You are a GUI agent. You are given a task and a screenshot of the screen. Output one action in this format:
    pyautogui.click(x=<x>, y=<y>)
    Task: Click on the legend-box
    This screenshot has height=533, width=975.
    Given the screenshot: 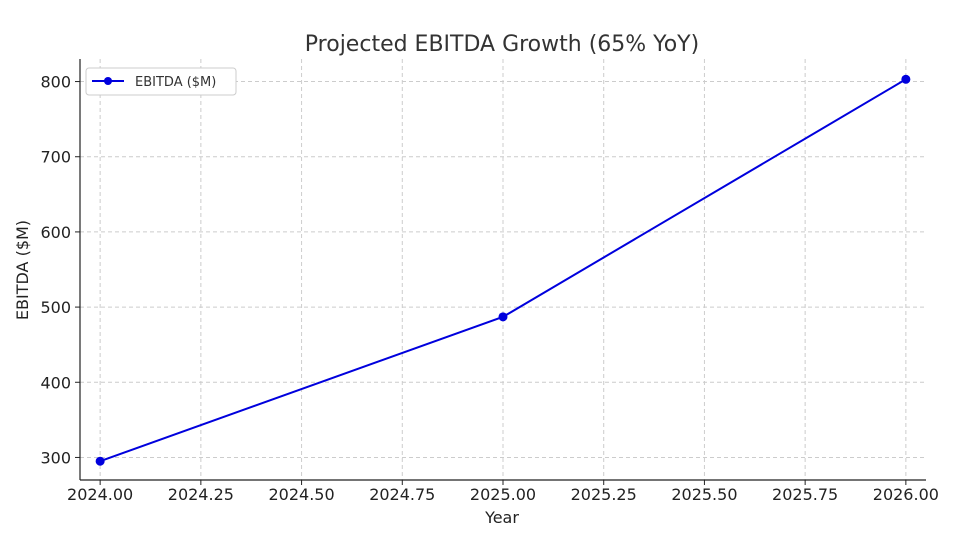 What is the action you would take?
    pyautogui.click(x=161, y=81)
    